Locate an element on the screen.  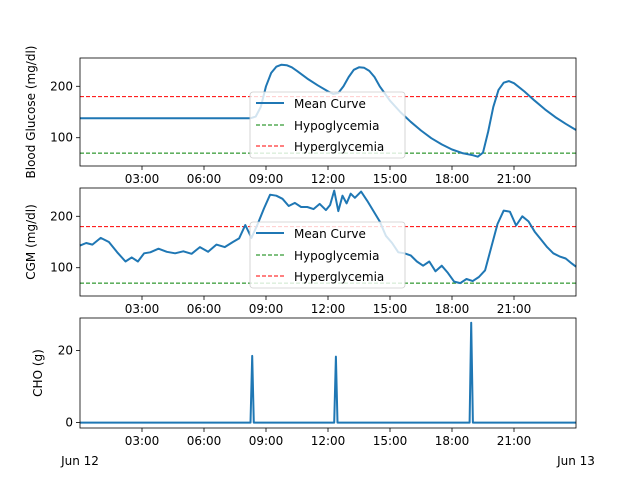
x-end-date-label: Jun 13 is located at coordinates (575, 461).